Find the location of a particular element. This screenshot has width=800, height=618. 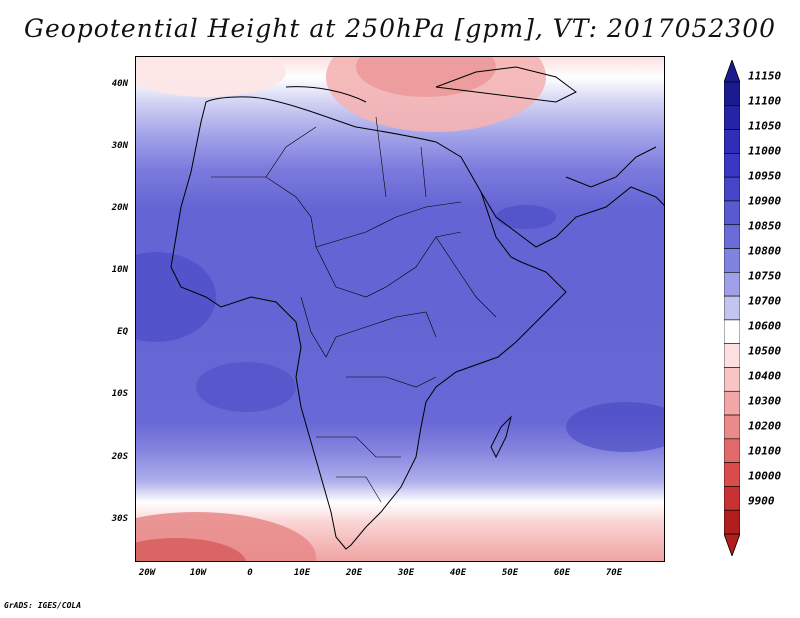

lon-label-20e: 20E is located at coordinates (354, 573).